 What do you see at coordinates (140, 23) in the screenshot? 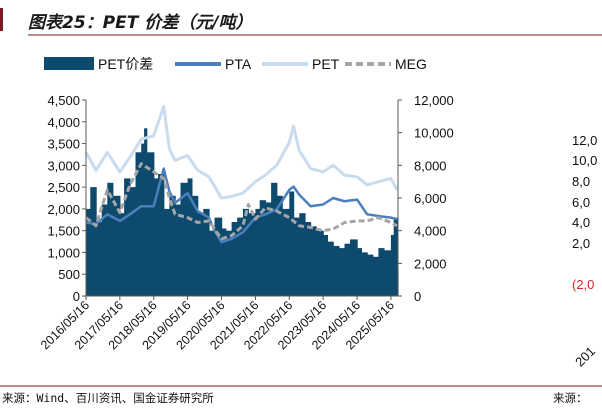
I see `chart-title: 图表25：PET 价差（元/吨）` at bounding box center [140, 23].